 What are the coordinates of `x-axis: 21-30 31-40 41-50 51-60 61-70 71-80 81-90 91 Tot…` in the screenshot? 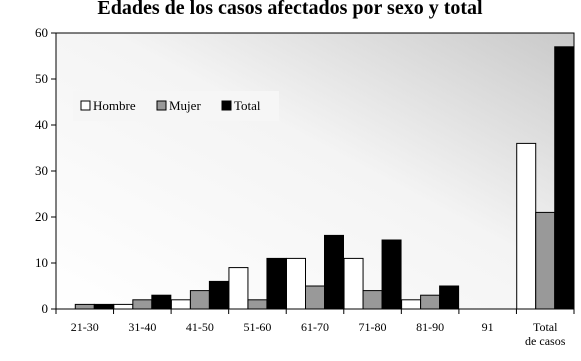 It's located at (315, 328).